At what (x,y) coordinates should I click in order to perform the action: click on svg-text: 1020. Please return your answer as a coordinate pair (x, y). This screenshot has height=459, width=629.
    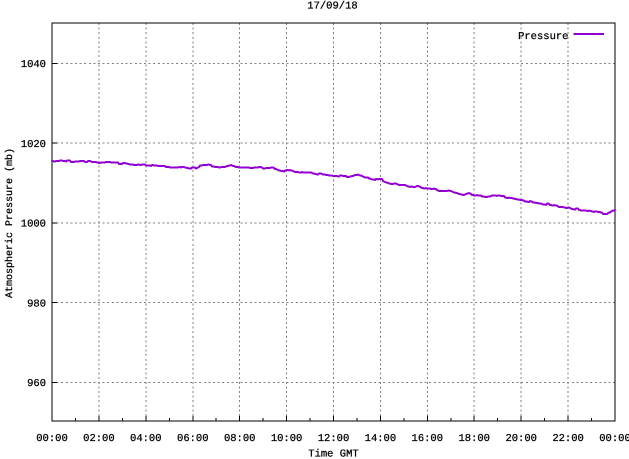
    Looking at the image, I should click on (33, 145).